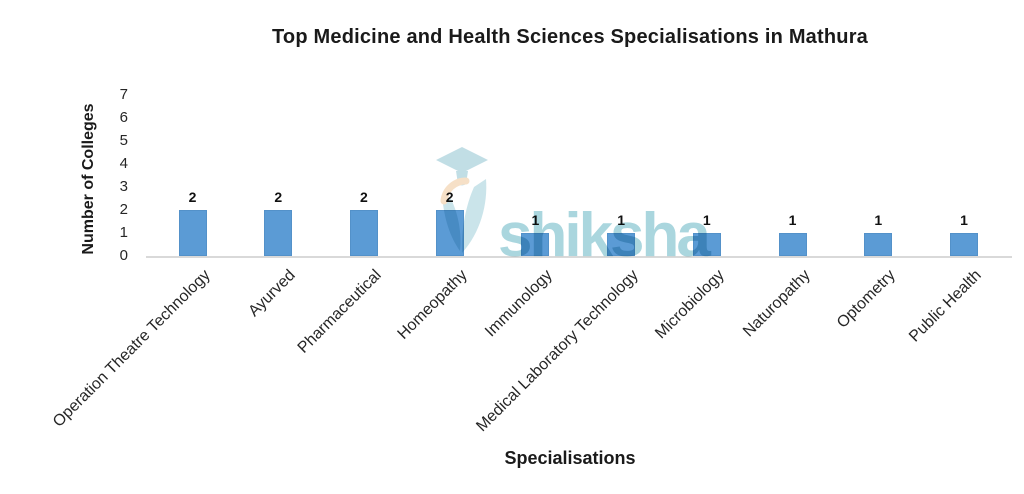 The width and height of the screenshot is (1024, 494). Describe the element at coordinates (123, 186) in the screenshot. I see `y-tick-label: 3` at that location.